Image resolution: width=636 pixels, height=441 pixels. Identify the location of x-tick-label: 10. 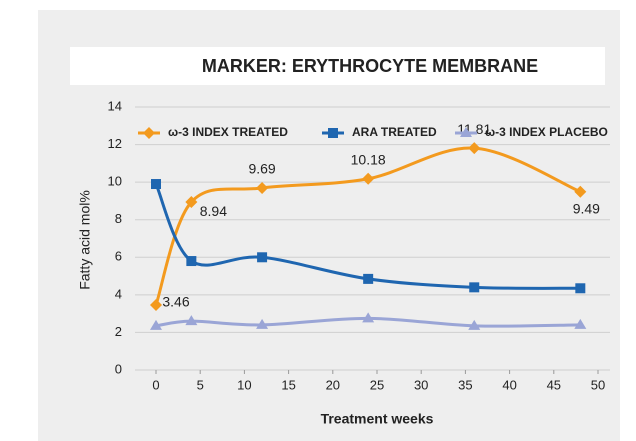
(244, 384).